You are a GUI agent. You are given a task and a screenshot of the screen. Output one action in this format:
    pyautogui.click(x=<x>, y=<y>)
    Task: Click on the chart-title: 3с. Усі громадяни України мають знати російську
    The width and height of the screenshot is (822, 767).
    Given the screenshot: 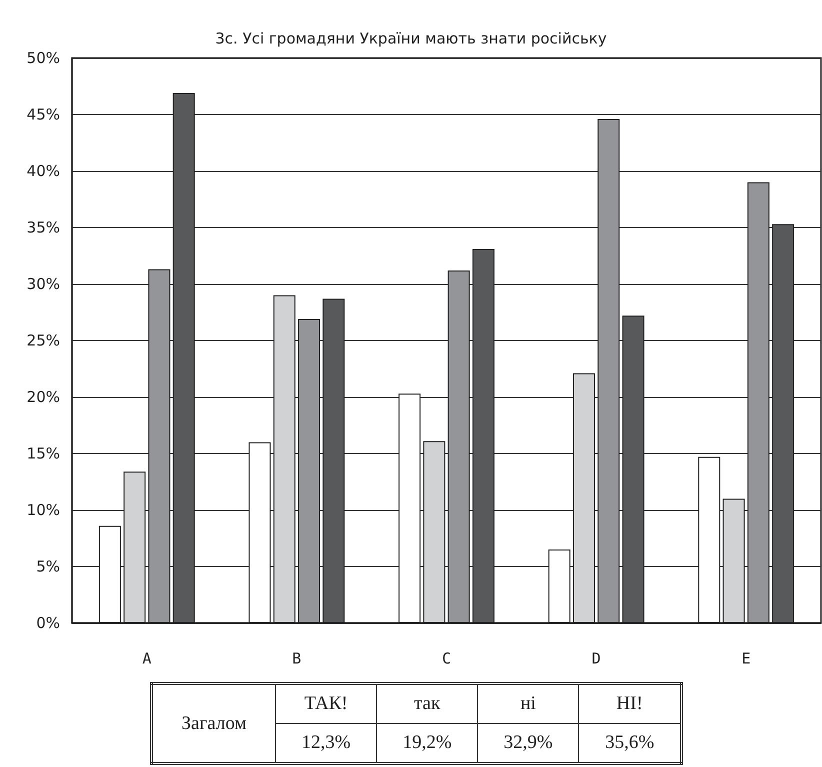 What is the action you would take?
    pyautogui.click(x=411, y=39)
    